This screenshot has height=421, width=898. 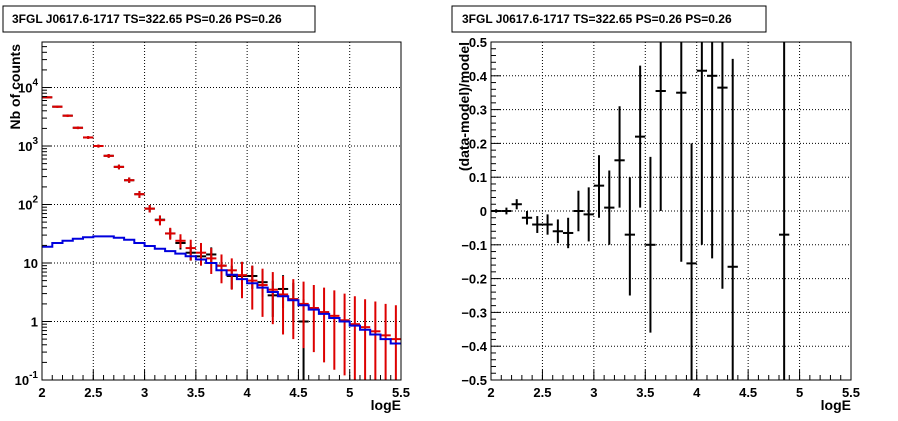 What do you see at coordinates (27, 379) in the screenshot?
I see `y-tick-label: 10⁻¹` at bounding box center [27, 379].